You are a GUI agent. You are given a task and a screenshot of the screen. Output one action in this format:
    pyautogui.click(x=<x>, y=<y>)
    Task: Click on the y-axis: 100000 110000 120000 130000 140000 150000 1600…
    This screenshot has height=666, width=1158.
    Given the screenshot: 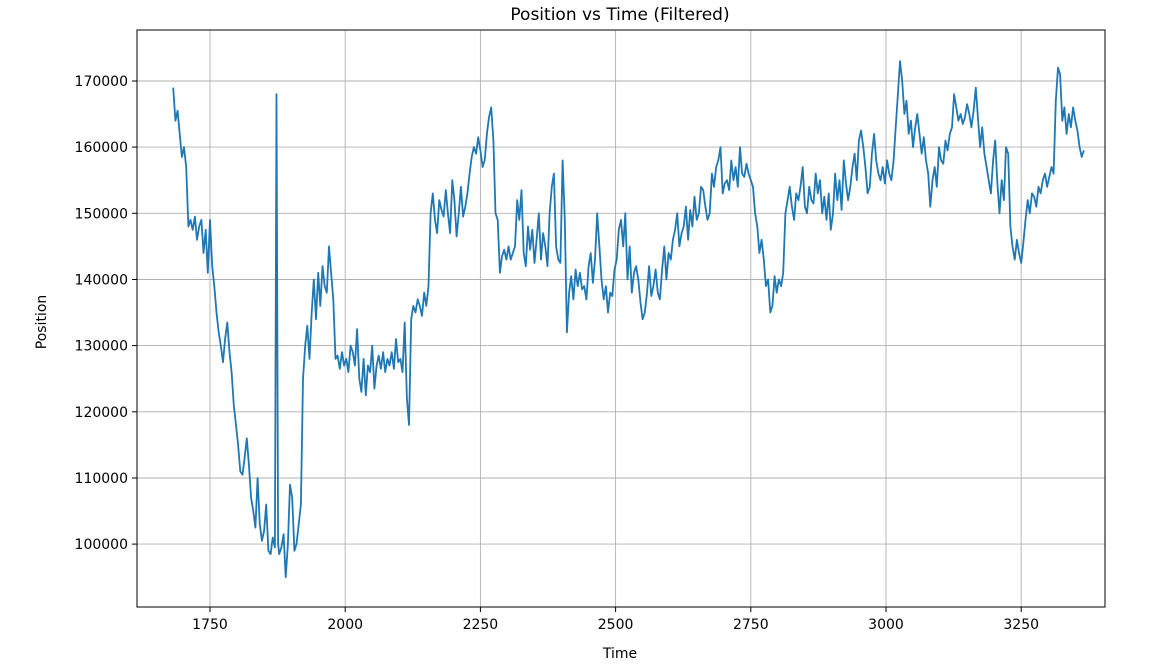 What is the action you would take?
    pyautogui.click(x=106, y=313)
    